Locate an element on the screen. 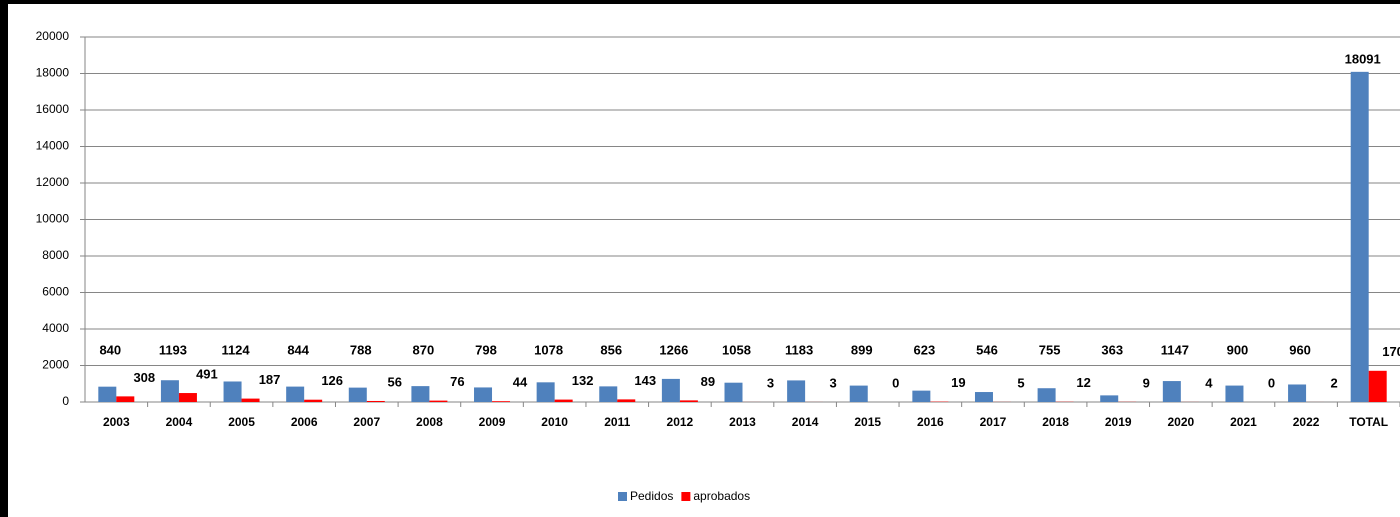 The width and height of the screenshot is (1400, 517). data-label: 755 is located at coordinates (1050, 349).